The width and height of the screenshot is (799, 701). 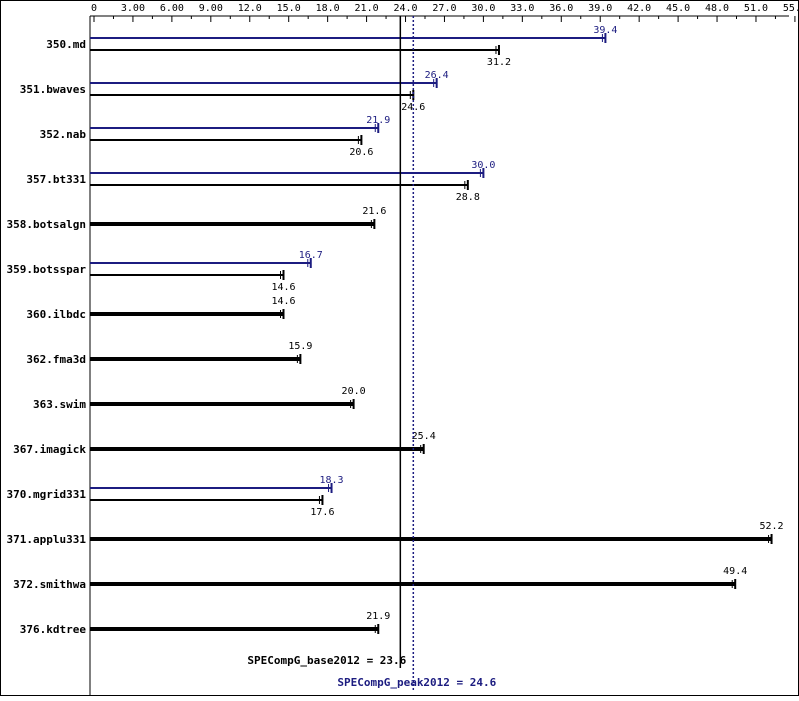 I want to click on benchmark-row: 352.nab 21.9 20.6, so click(x=215, y=136).